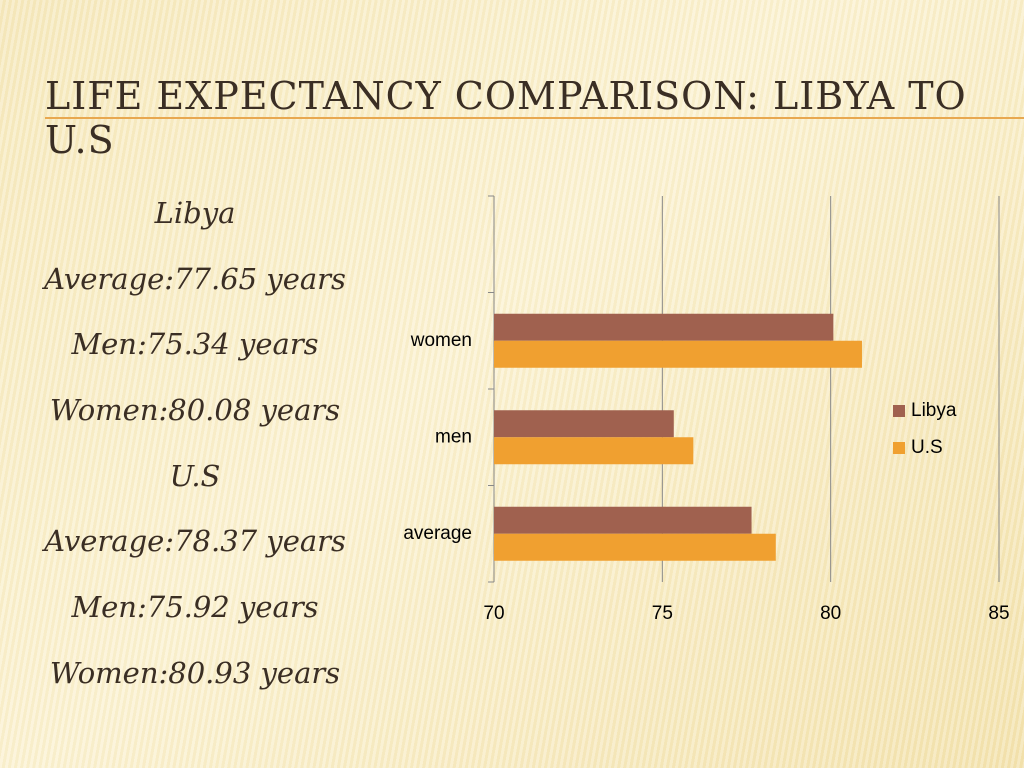 Image resolution: width=1024 pixels, height=768 pixels. Describe the element at coordinates (493, 613) in the screenshot. I see `x-tick-label: 70` at that location.